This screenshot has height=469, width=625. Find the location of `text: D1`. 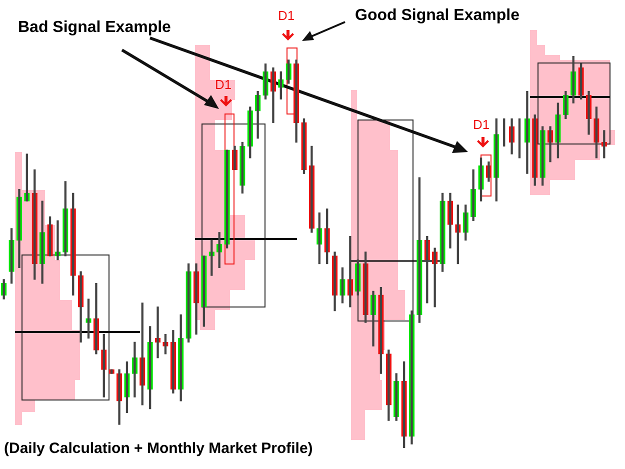

text: D1 is located at coordinates (286, 16).